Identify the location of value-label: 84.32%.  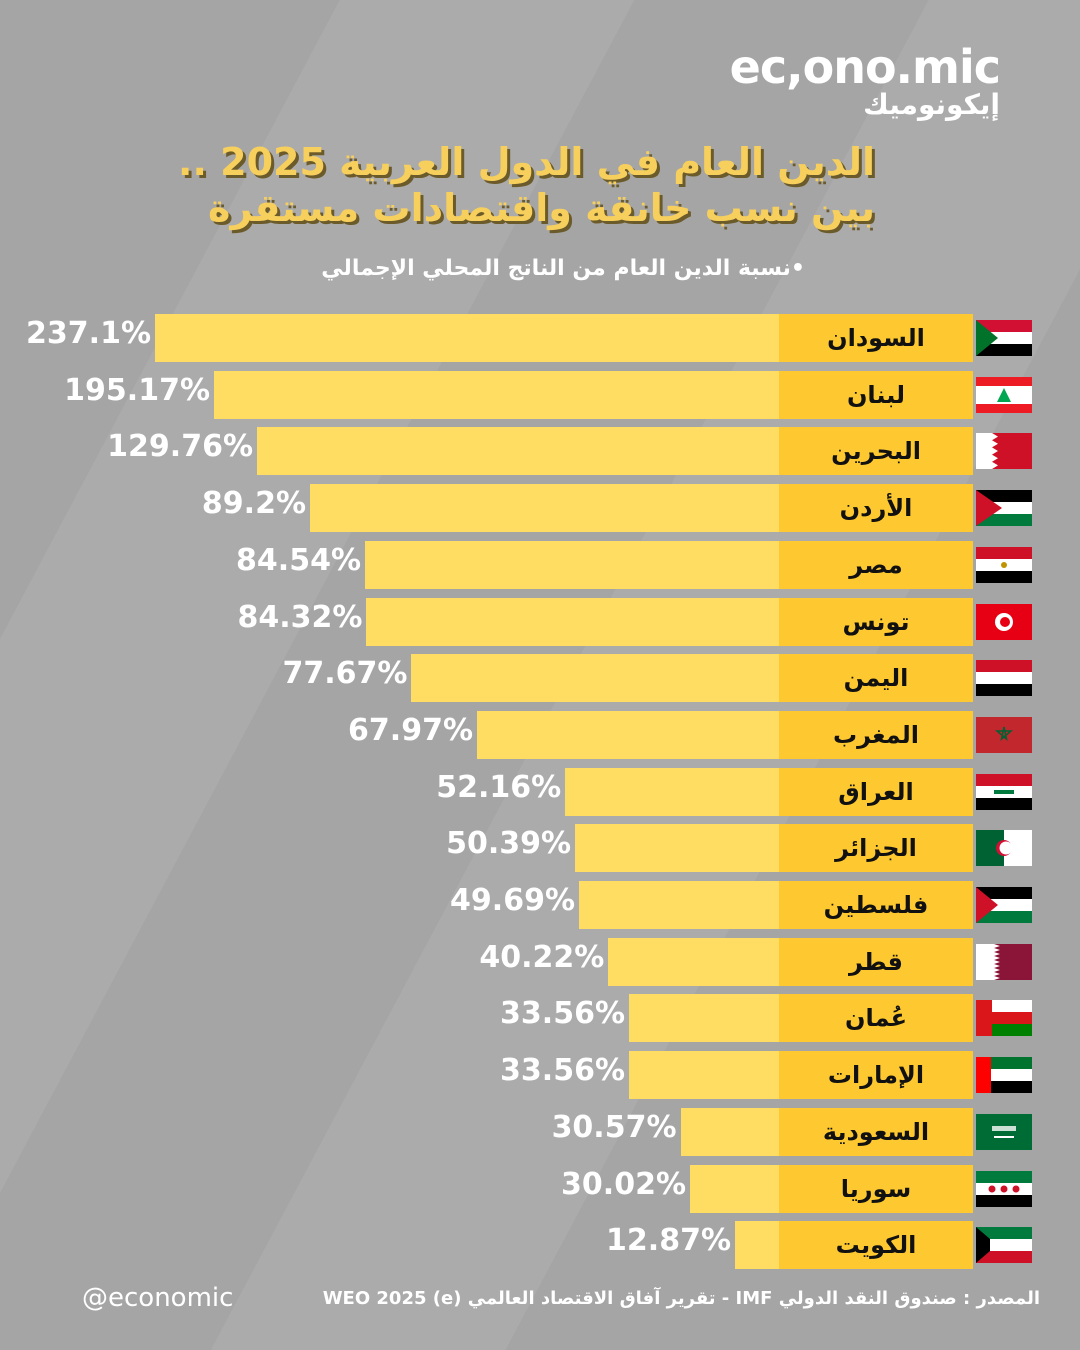
(300, 617).